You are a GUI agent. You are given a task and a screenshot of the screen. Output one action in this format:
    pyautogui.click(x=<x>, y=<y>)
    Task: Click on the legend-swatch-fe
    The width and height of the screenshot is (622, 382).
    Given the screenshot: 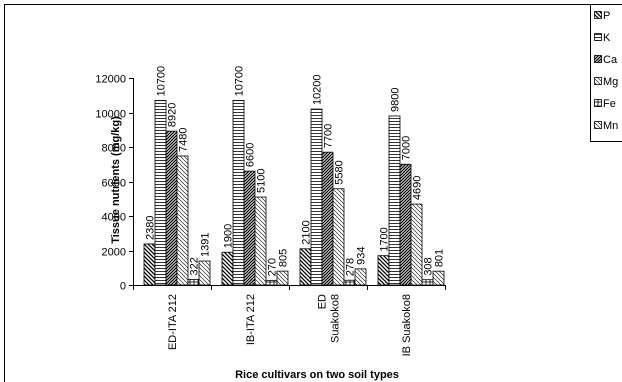 What is the action you would take?
    pyautogui.click(x=598, y=103)
    